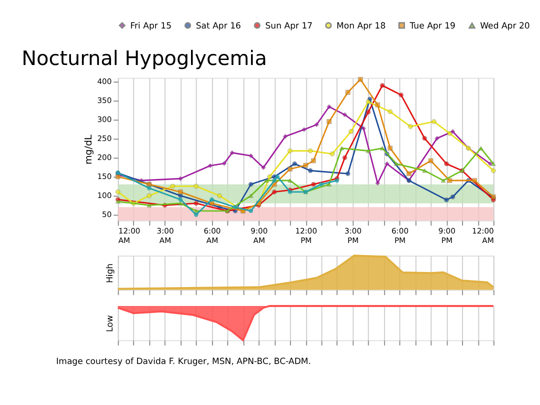  What do you see at coordinates (107, 215) in the screenshot?
I see `y-tick-label: 50` at bounding box center [107, 215].